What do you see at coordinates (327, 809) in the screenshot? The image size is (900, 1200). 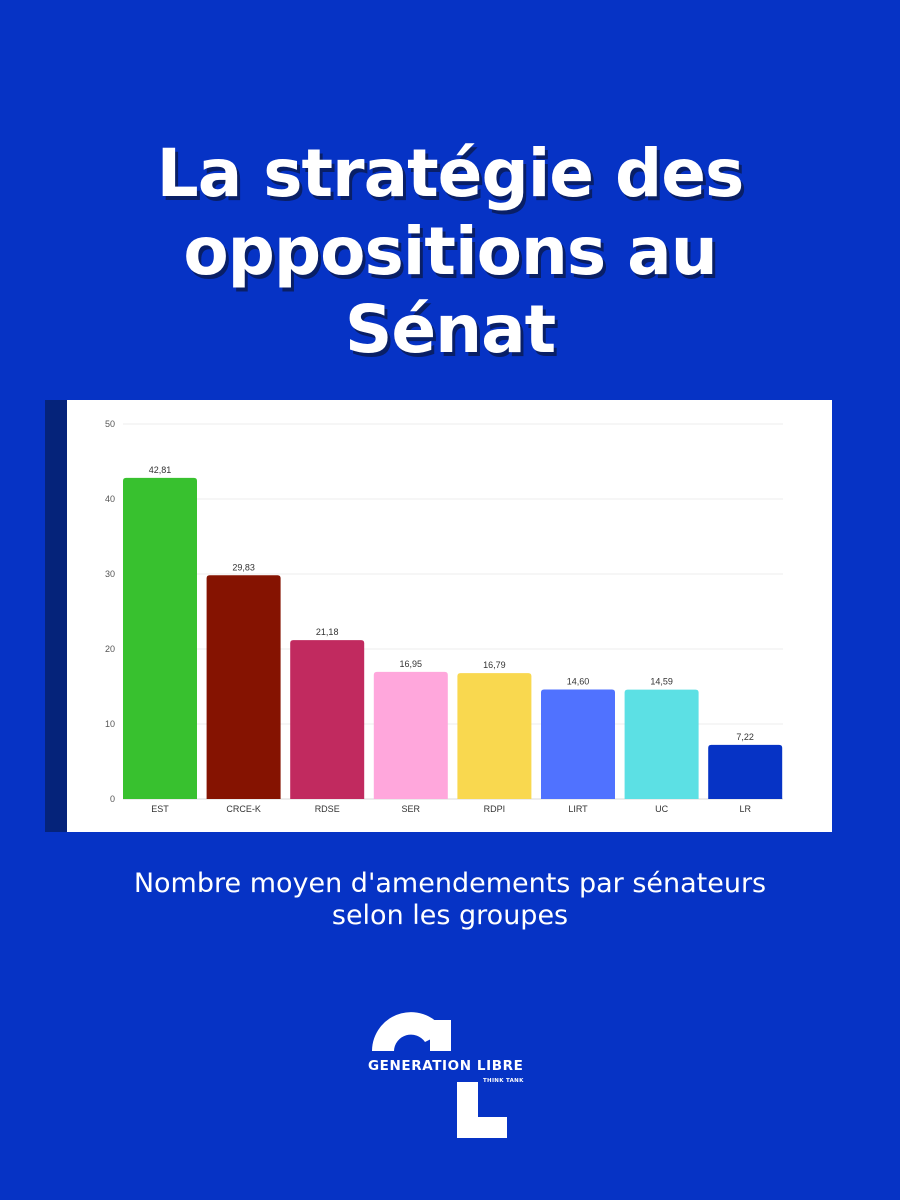 I see `x-tick-label-rdse: RDSE` at bounding box center [327, 809].